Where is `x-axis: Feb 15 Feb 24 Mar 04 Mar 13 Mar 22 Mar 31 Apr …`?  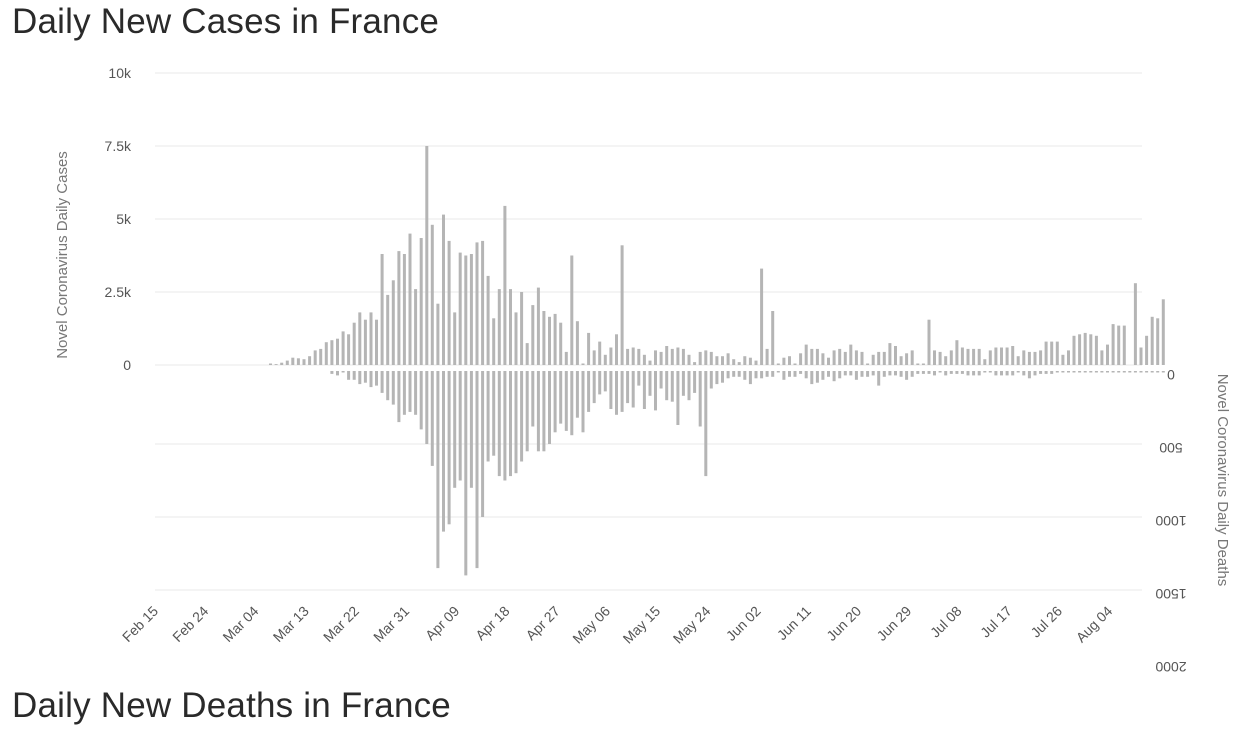 x-axis: Feb 15 Feb 24 Mar 04 Mar 13 Mar 22 Mar 31 Apr … is located at coordinates (617, 625).